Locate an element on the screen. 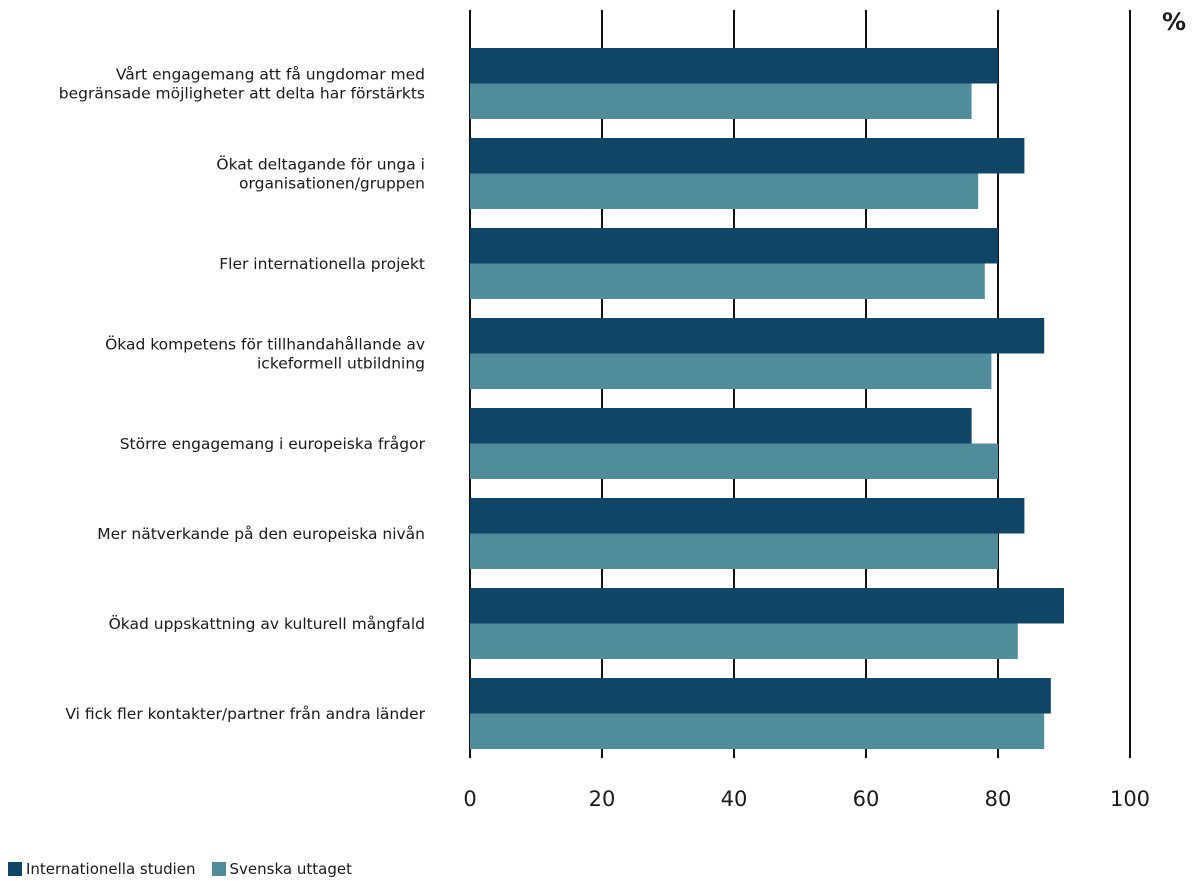 The image size is (1201, 881). legend-item-series-2: Svenska uttaget is located at coordinates (281, 869).